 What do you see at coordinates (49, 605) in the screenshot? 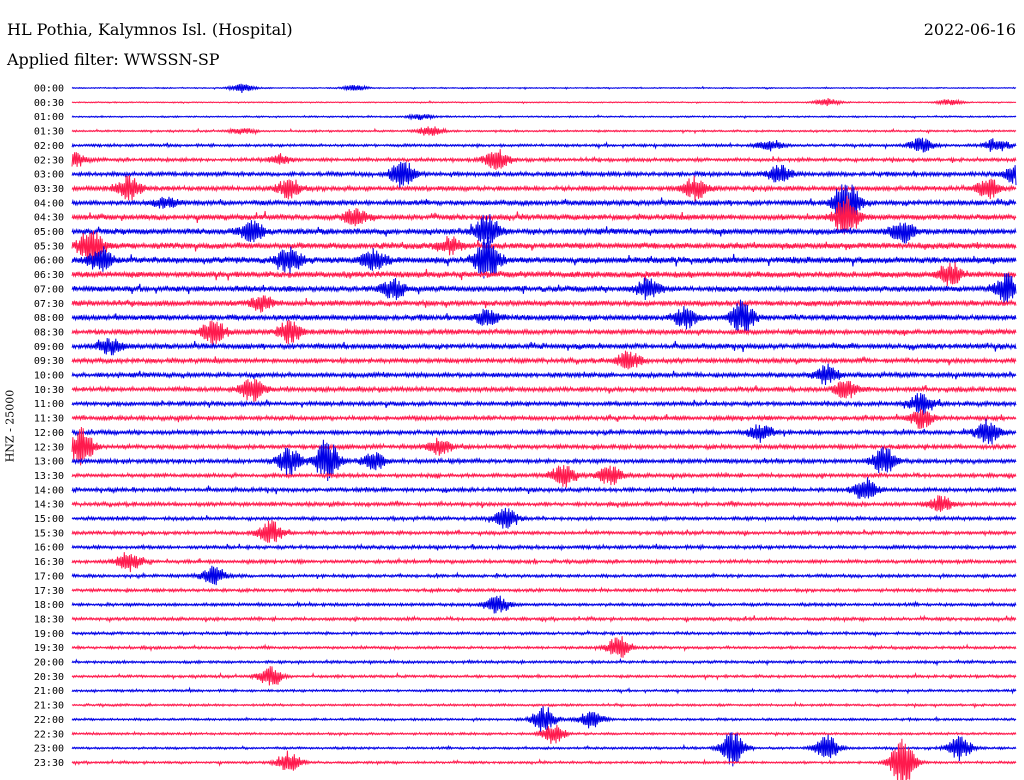
I see `row-time-label: 18:00` at bounding box center [49, 605].